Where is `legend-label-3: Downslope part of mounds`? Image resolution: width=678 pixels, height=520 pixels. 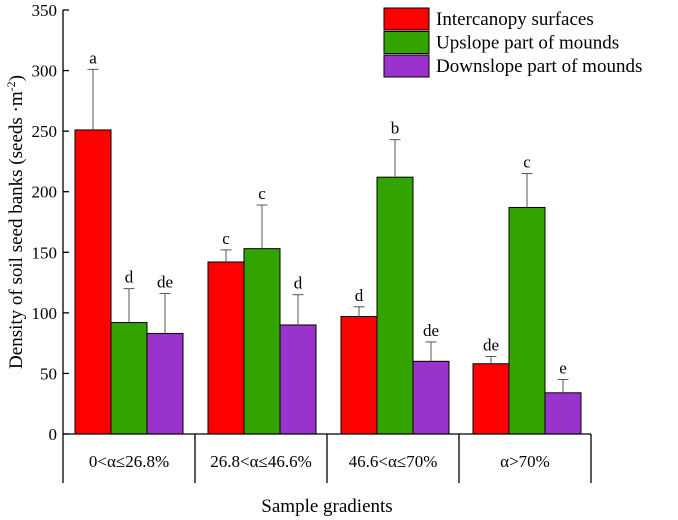
legend-label-3: Downslope part of mounds is located at coordinates (539, 66).